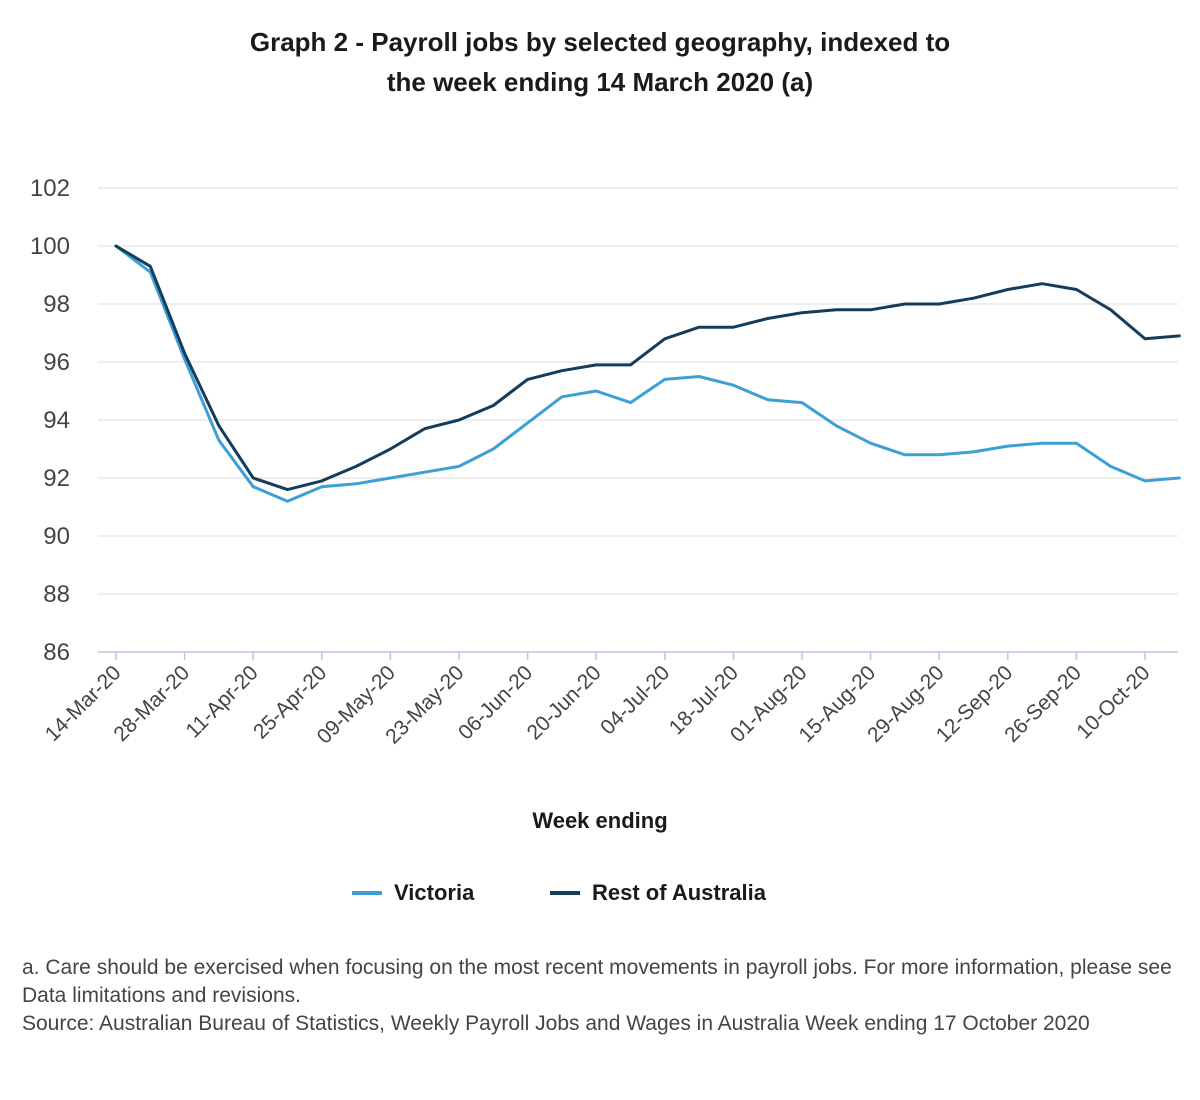 The image size is (1200, 1100). I want to click on x-tick-label: 11-Apr-20, so click(222, 701).